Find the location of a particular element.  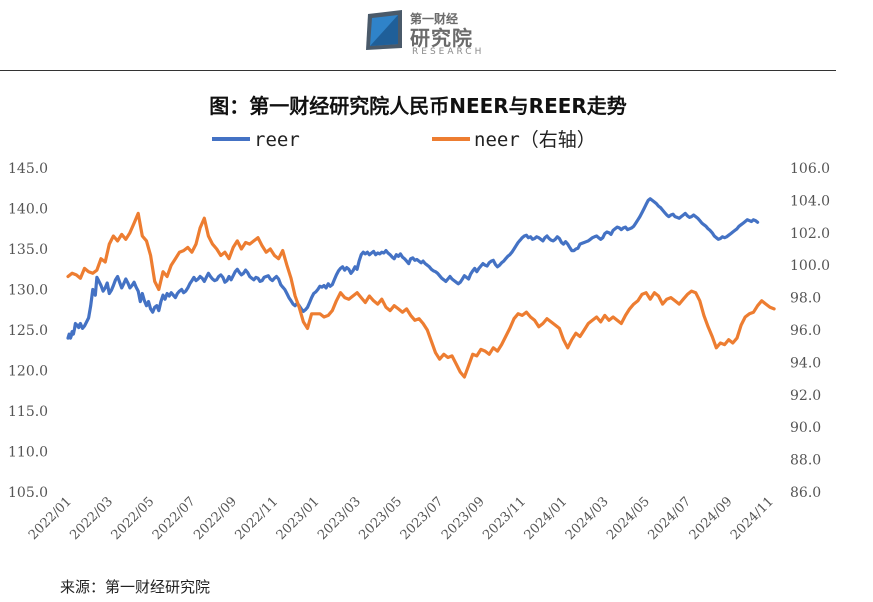

x-tick-label: 2022/11 is located at coordinates (256, 518).